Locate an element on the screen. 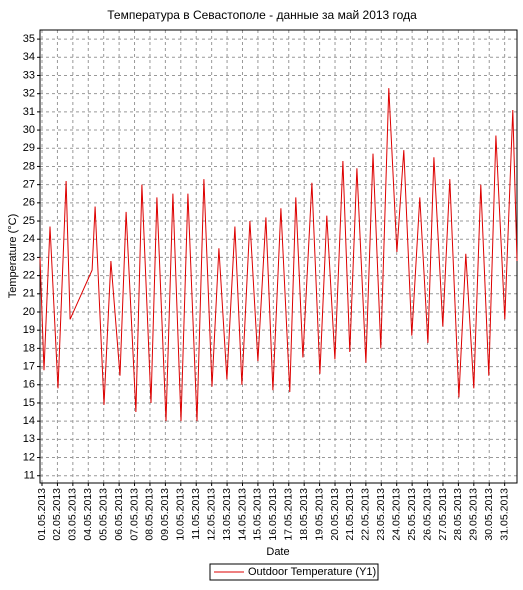  y-axis-label: Temperature (°C) is located at coordinates (13, 256).